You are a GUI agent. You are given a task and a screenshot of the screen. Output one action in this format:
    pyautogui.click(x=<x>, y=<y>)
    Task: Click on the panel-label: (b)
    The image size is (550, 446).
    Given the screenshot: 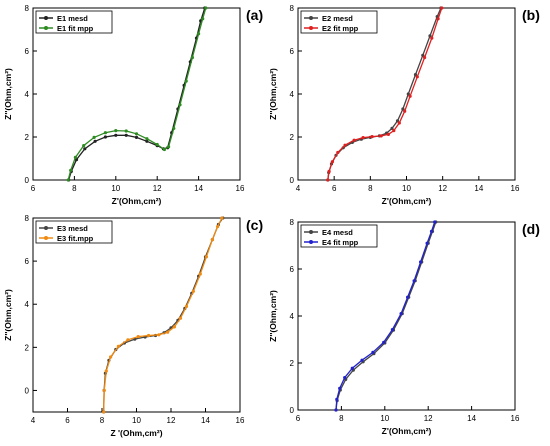 What is the action you would take?
    pyautogui.click(x=531, y=15)
    